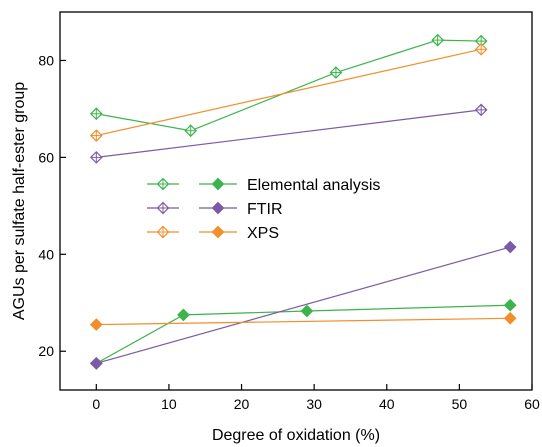  Describe the element at coordinates (313, 185) in the screenshot. I see `legend-label: Elemental analysis` at that location.